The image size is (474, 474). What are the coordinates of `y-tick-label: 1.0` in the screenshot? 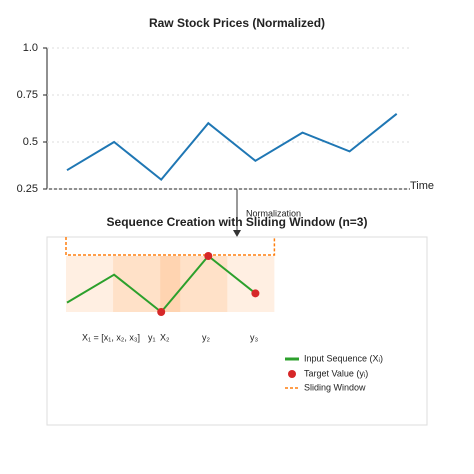 It's located at (30, 48).